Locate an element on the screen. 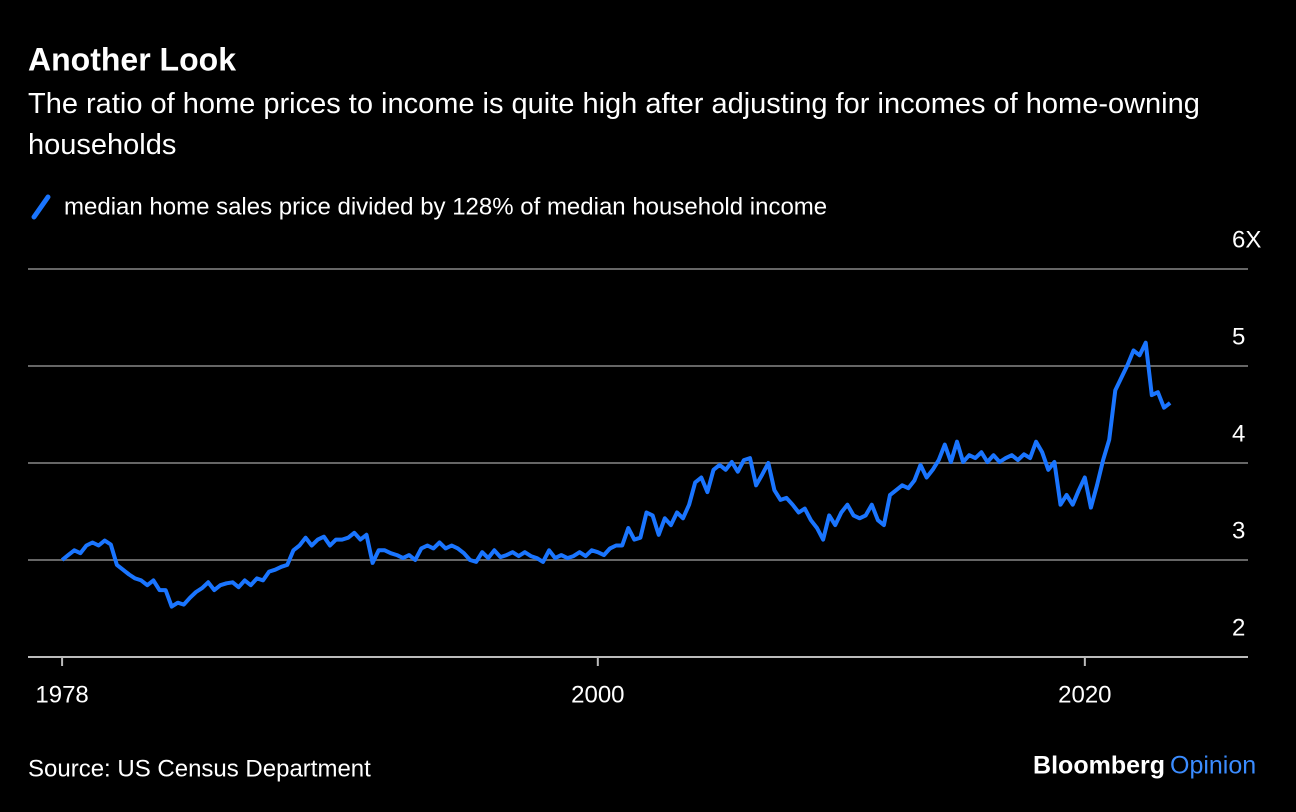 The height and width of the screenshot is (812, 1296). y-tick-label: 4 is located at coordinates (1238, 433).